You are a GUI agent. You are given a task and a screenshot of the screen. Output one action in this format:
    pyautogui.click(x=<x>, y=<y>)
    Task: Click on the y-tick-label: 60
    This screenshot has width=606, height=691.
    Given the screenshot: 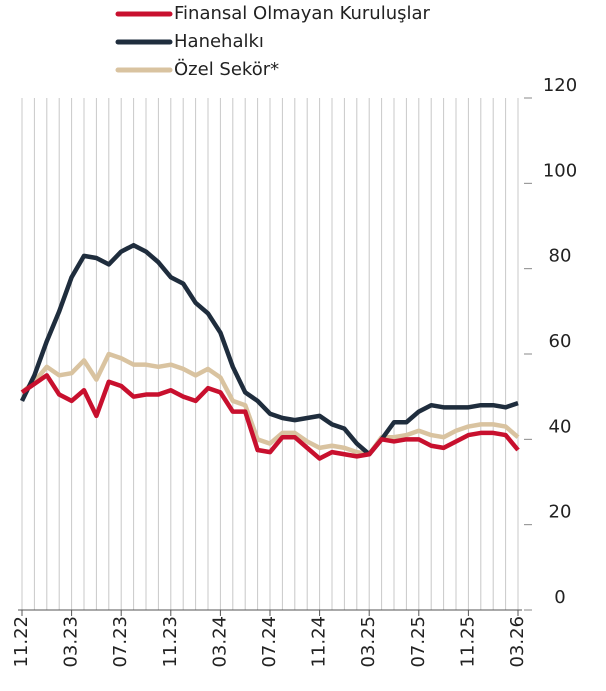 What is the action you would take?
    pyautogui.click(x=560, y=341)
    